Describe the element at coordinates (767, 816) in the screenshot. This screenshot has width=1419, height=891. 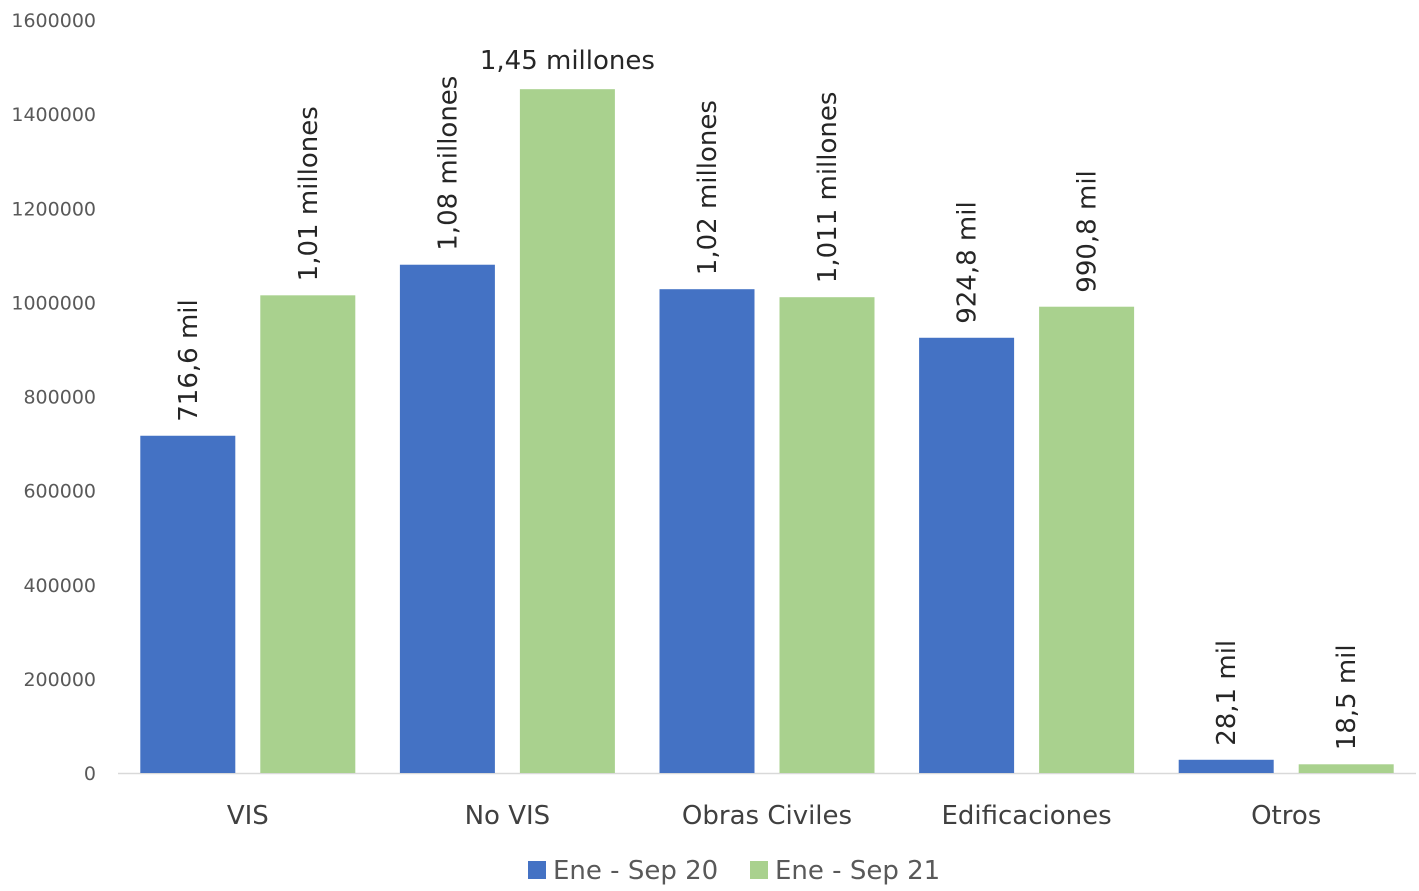
I see `x-tick-label: Obras Civiles` at that location.